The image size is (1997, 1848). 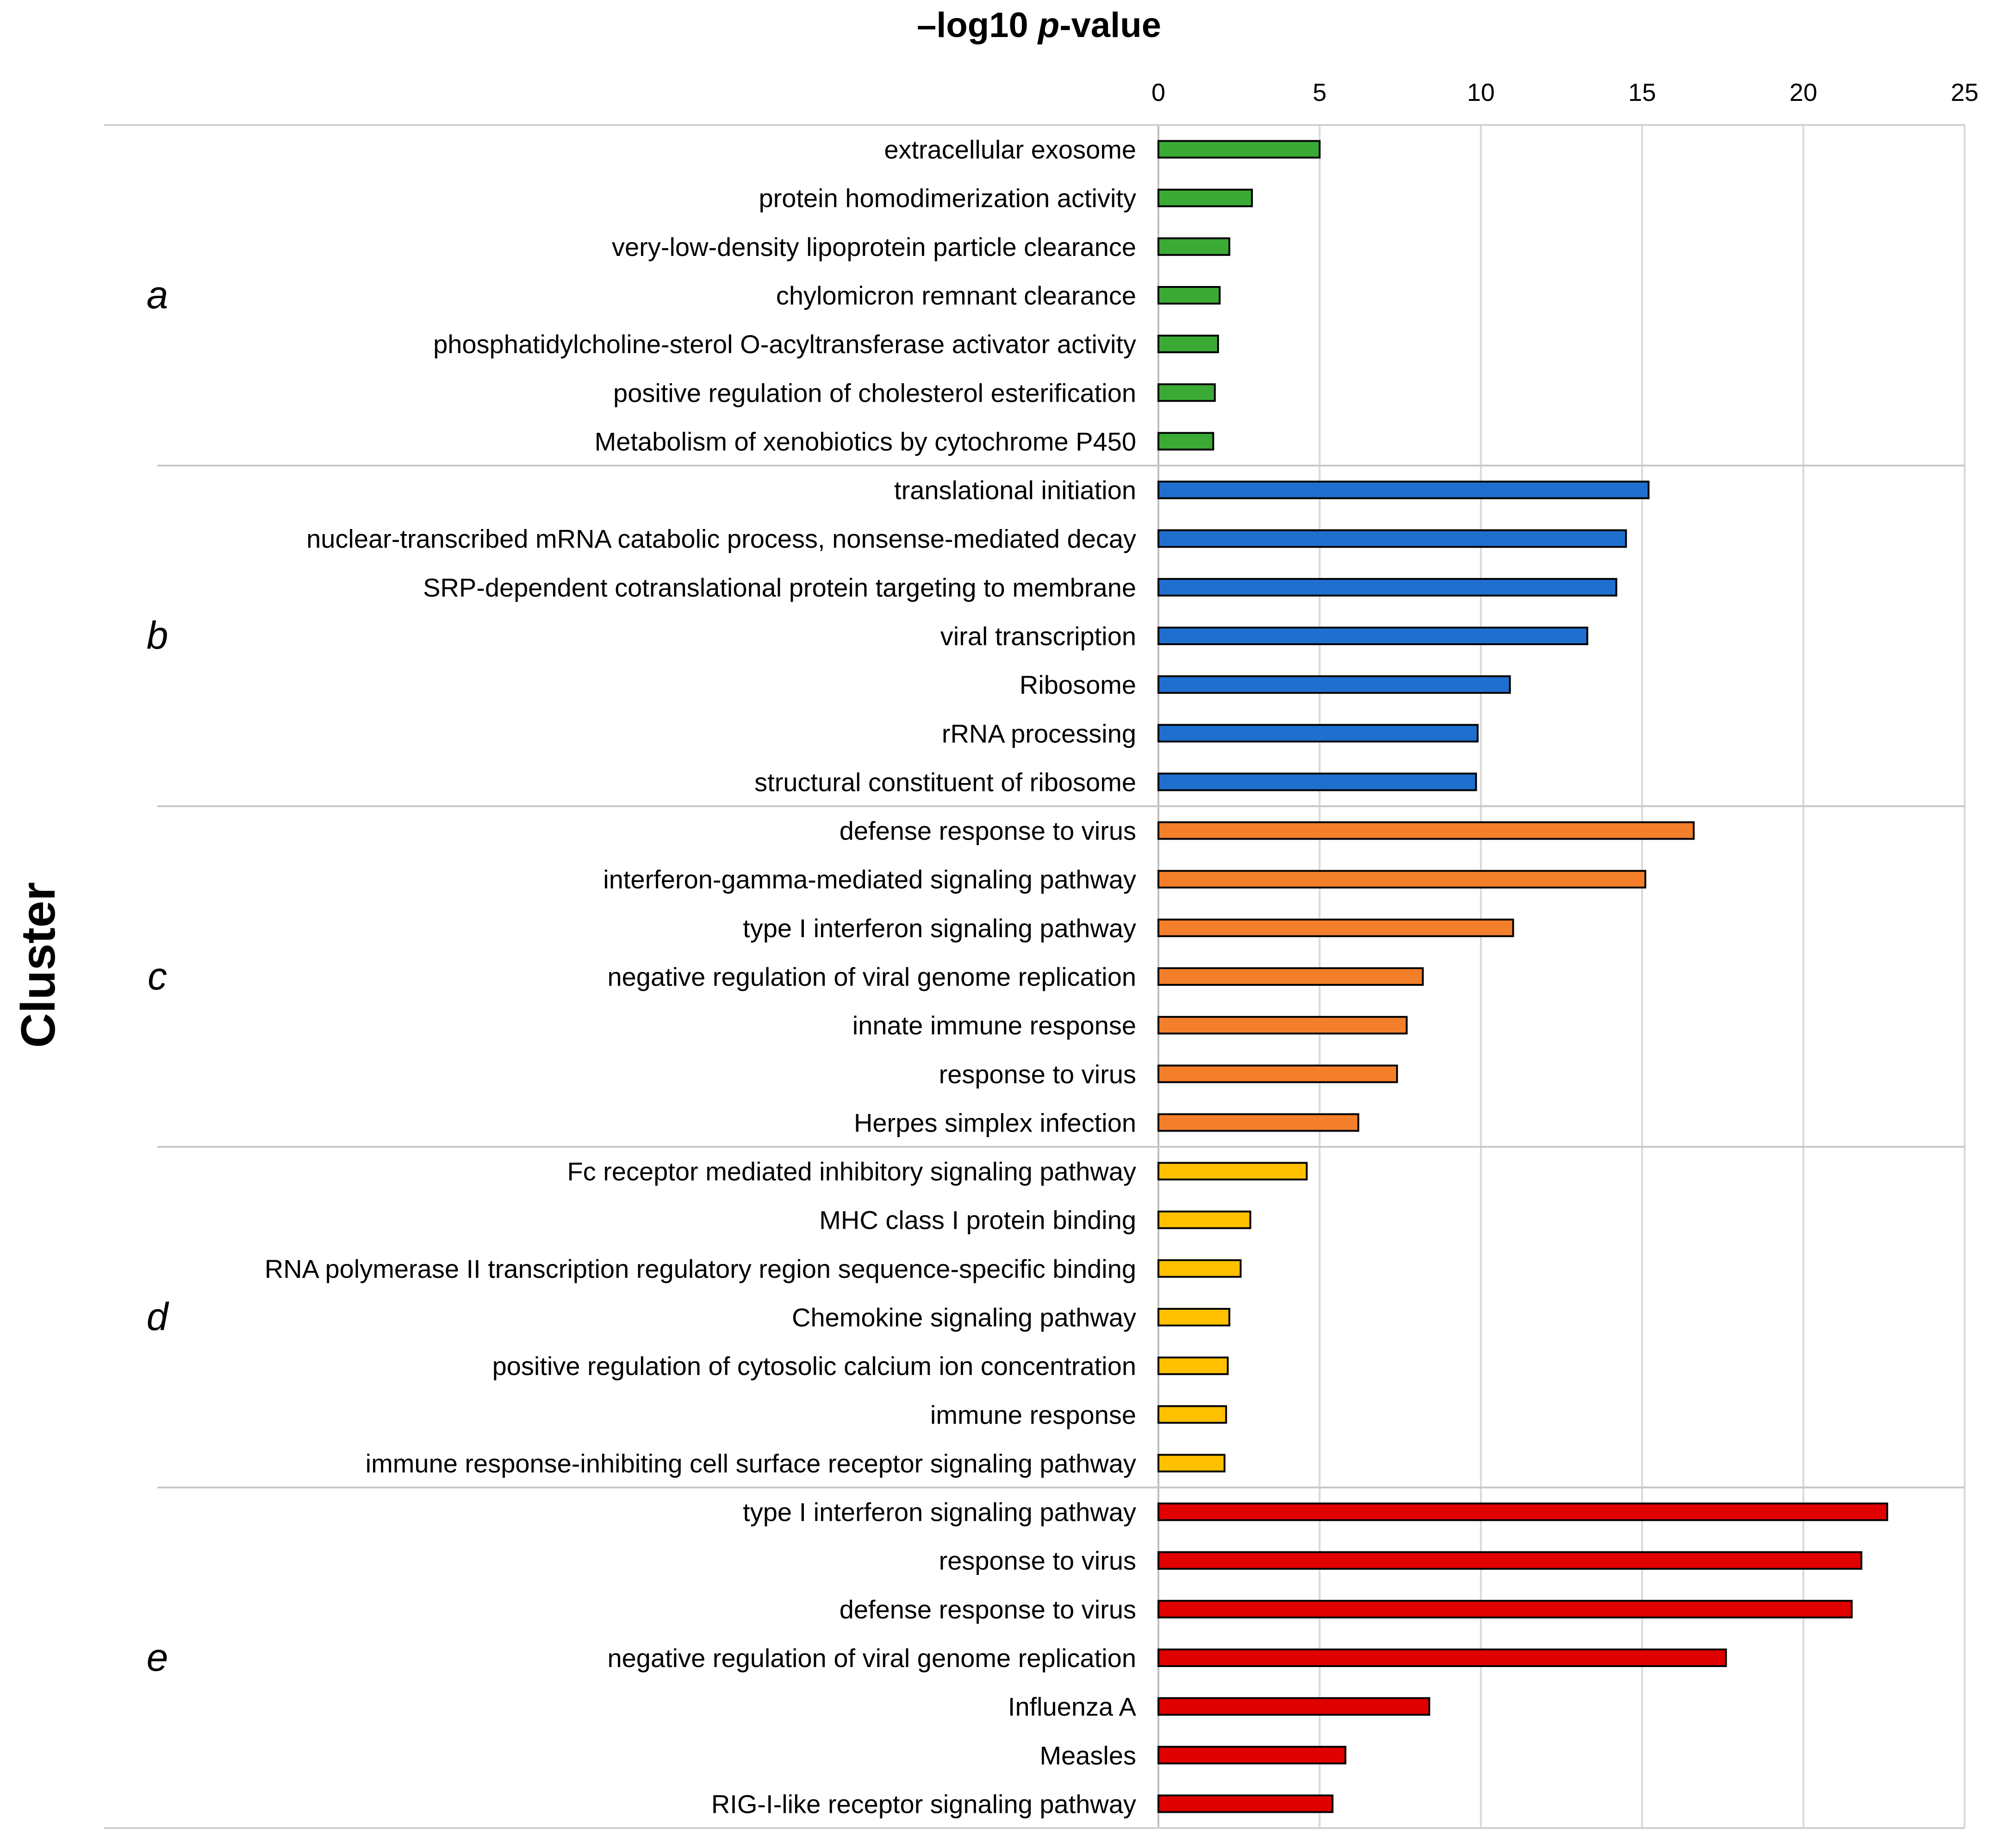 I want to click on term-label: extracellular exosome, so click(x=1010, y=149).